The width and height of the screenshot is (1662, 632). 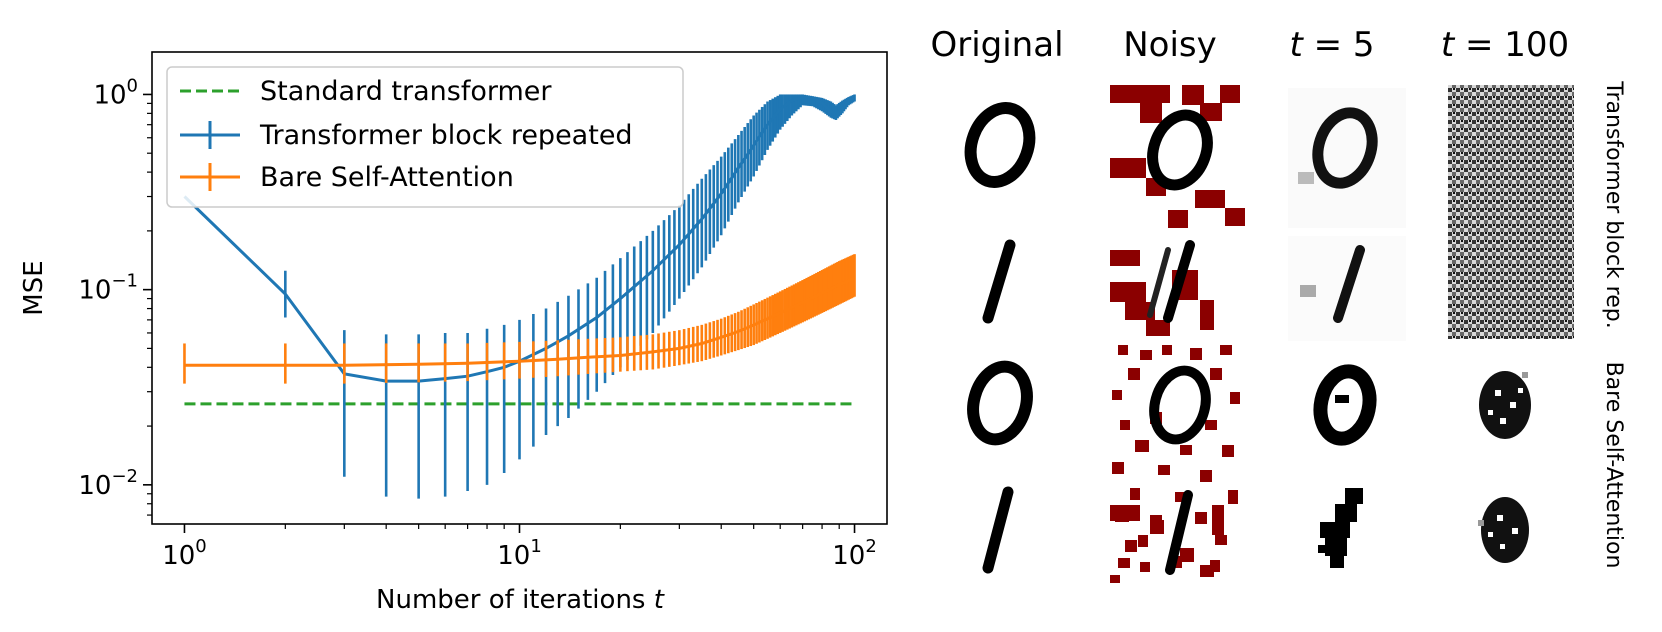 What do you see at coordinates (996, 45) in the screenshot?
I see `col-title-original: Original` at bounding box center [996, 45].